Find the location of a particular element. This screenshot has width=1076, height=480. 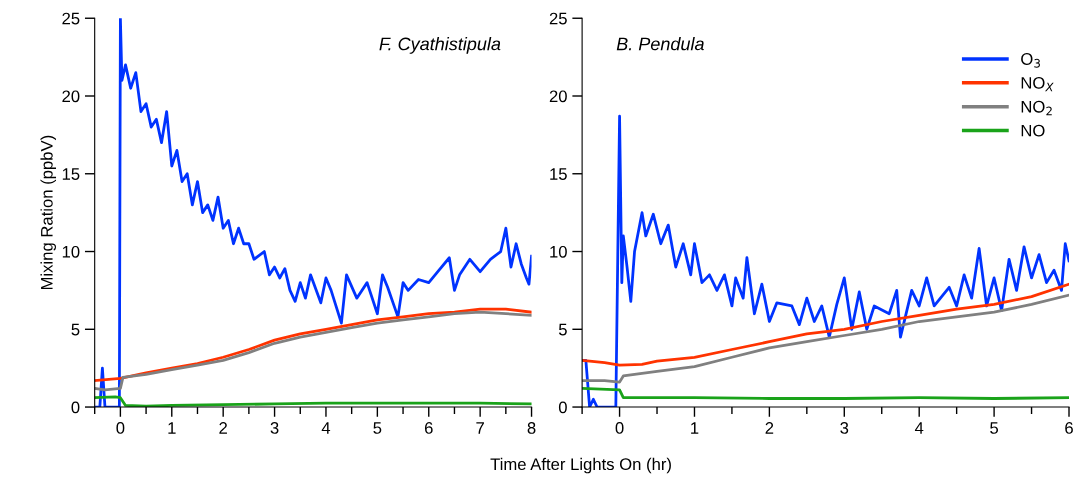

y-axis-title: Mixing Ration (ppbV) is located at coordinates (48, 212).